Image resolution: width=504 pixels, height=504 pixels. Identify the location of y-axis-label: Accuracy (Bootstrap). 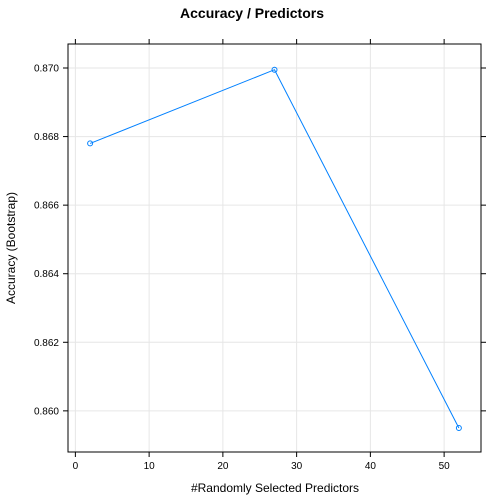
(11, 248).